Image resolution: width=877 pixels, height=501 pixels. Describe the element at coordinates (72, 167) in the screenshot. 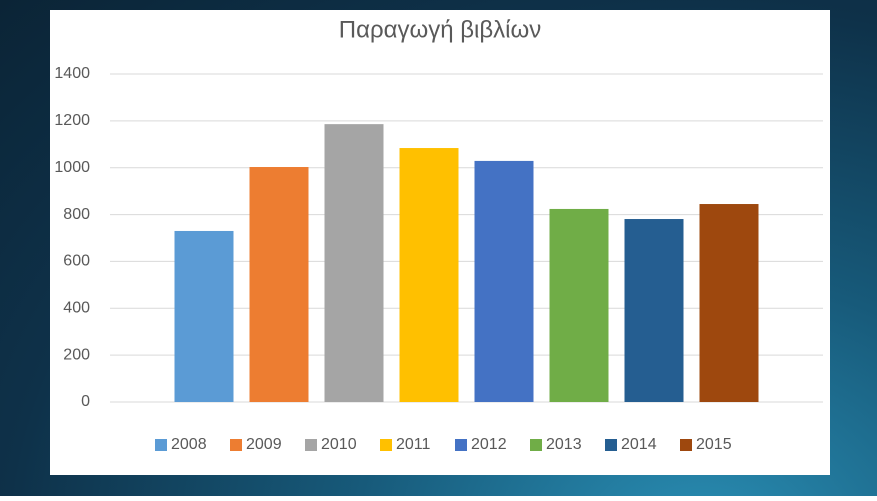

I see `y-tick-label: 1000` at that location.